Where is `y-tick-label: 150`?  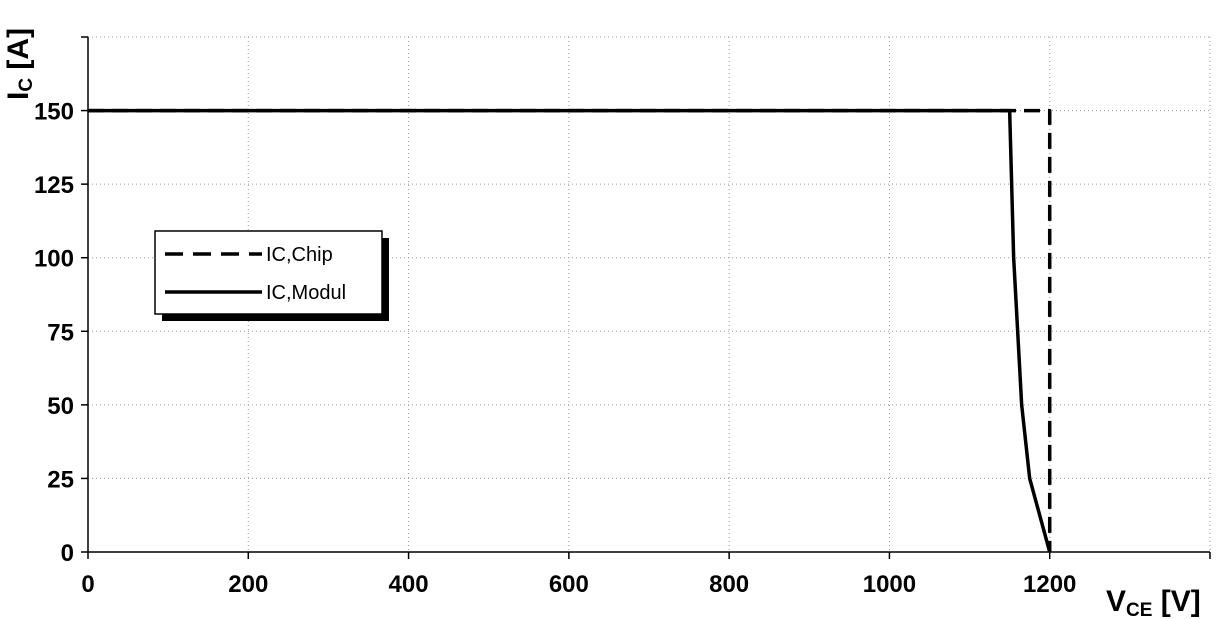 y-tick-label: 150 is located at coordinates (54, 112).